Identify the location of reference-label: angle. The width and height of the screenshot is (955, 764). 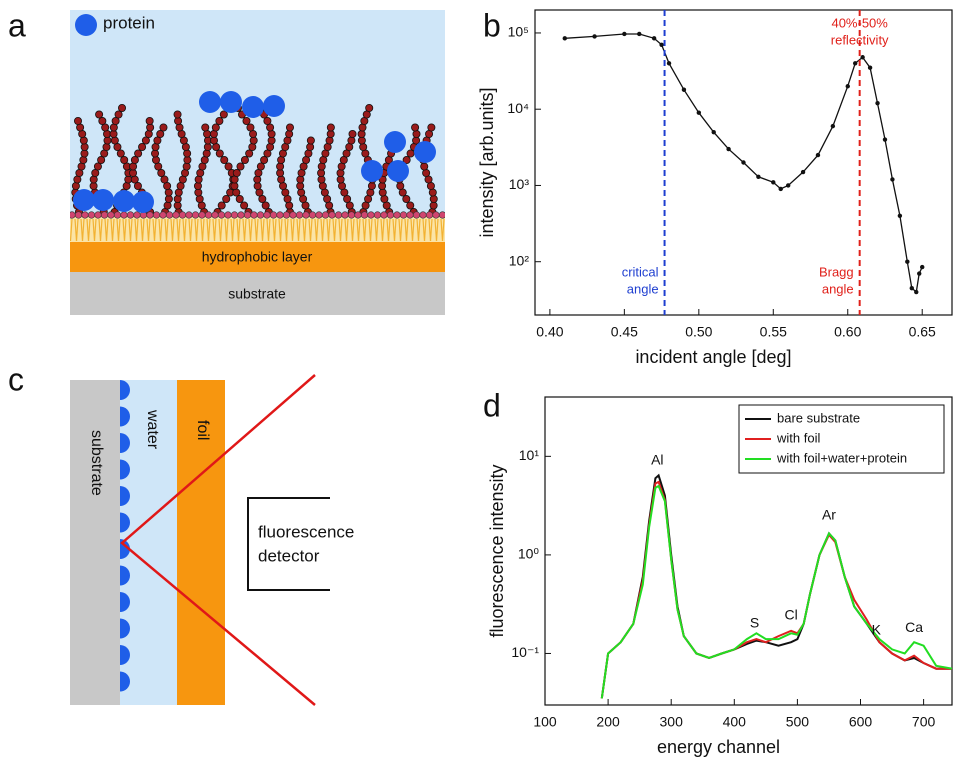
(643, 288).